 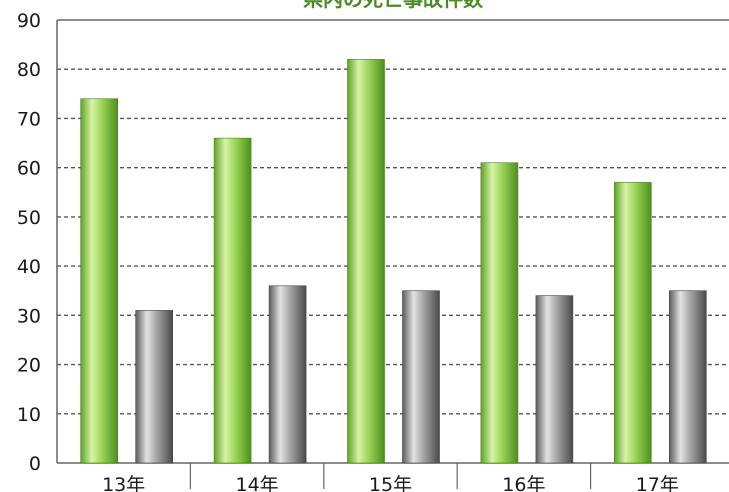 What do you see at coordinates (29, 415) in the screenshot?
I see `y-tick-label: 10` at bounding box center [29, 415].